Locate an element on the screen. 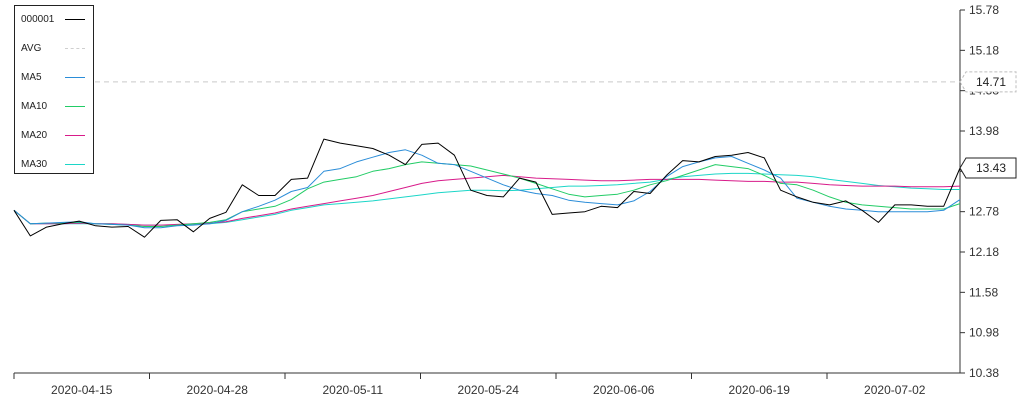 This screenshot has width=1024, height=405. legend-item-ma30: MA30 is located at coordinates (53, 164).